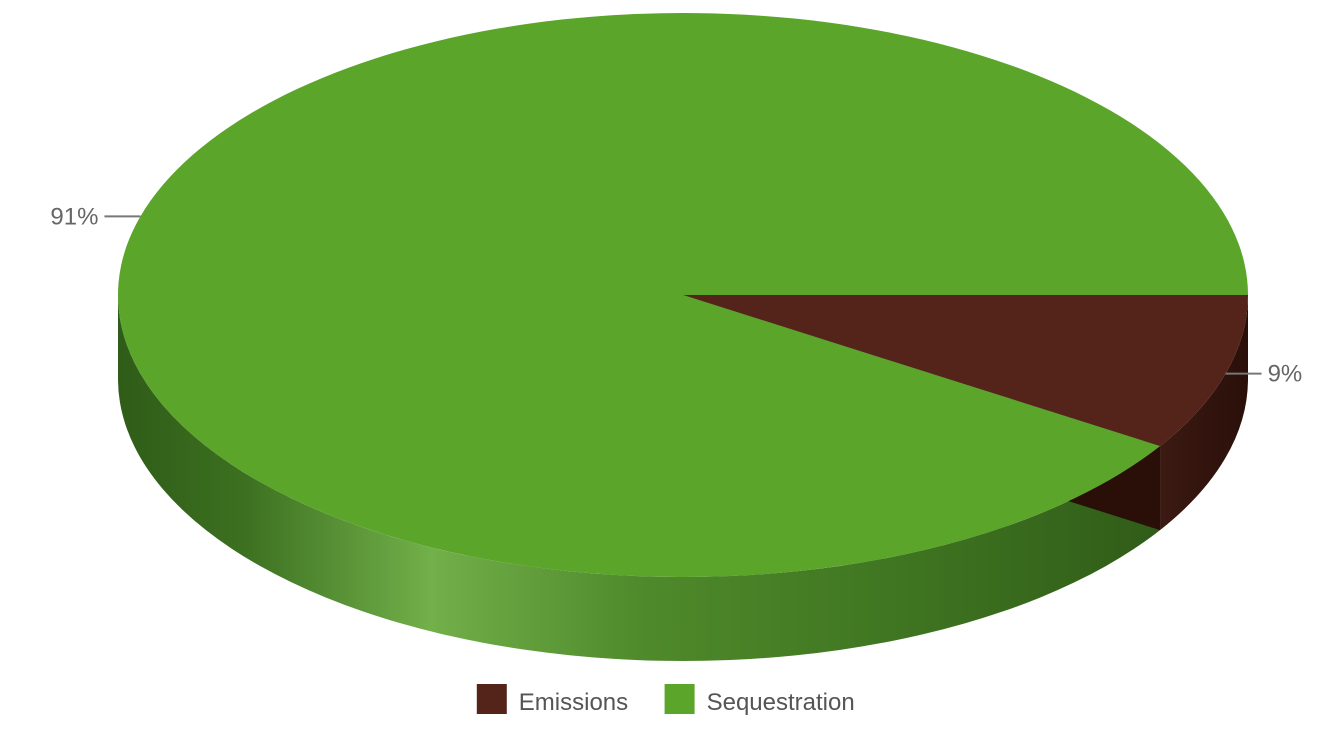 Image resolution: width=1342 pixels, height=732 pixels. Describe the element at coordinates (1204, 413) in the screenshot. I see `emissions-slice-side` at that location.